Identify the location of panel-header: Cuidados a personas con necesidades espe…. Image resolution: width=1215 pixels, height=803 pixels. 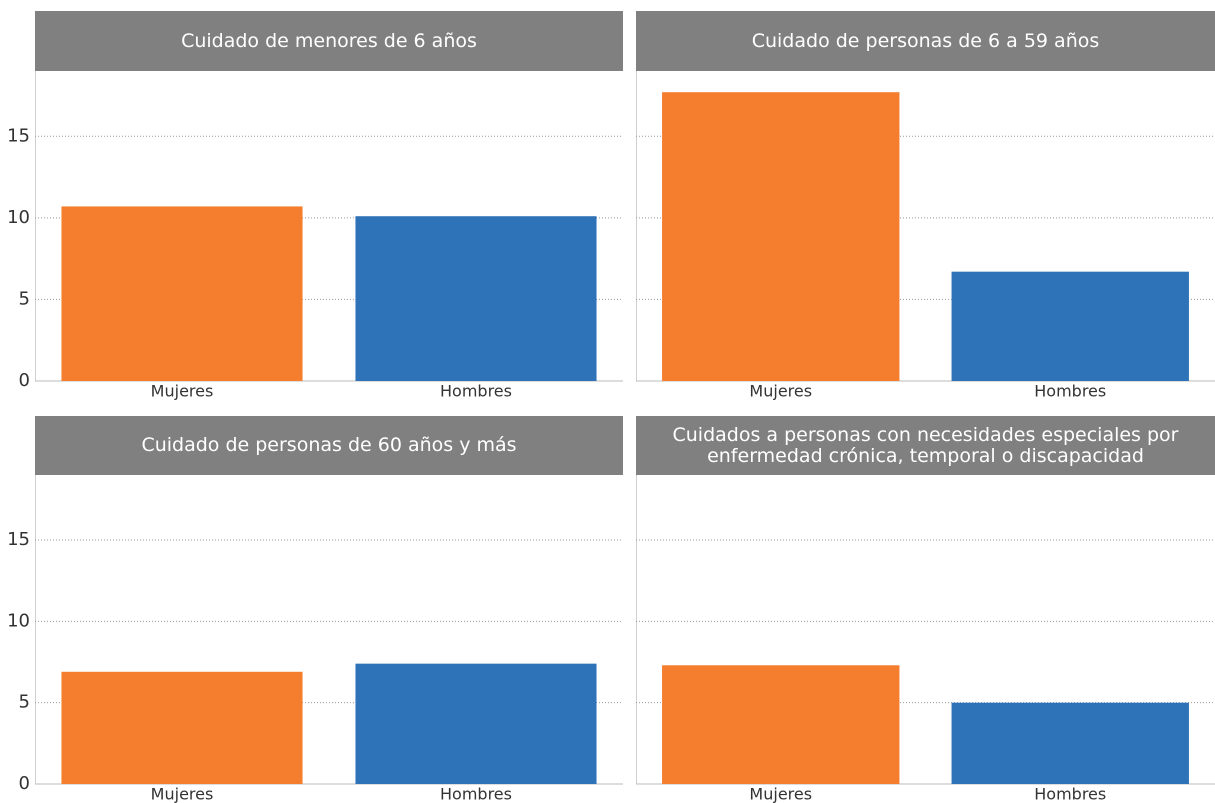
(925, 445).